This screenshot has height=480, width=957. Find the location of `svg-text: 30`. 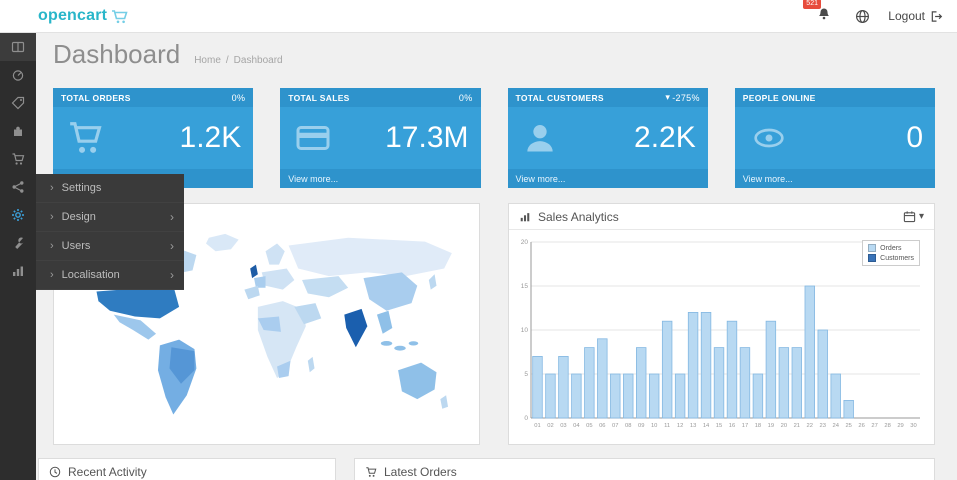

svg-text: 30 is located at coordinates (913, 426).